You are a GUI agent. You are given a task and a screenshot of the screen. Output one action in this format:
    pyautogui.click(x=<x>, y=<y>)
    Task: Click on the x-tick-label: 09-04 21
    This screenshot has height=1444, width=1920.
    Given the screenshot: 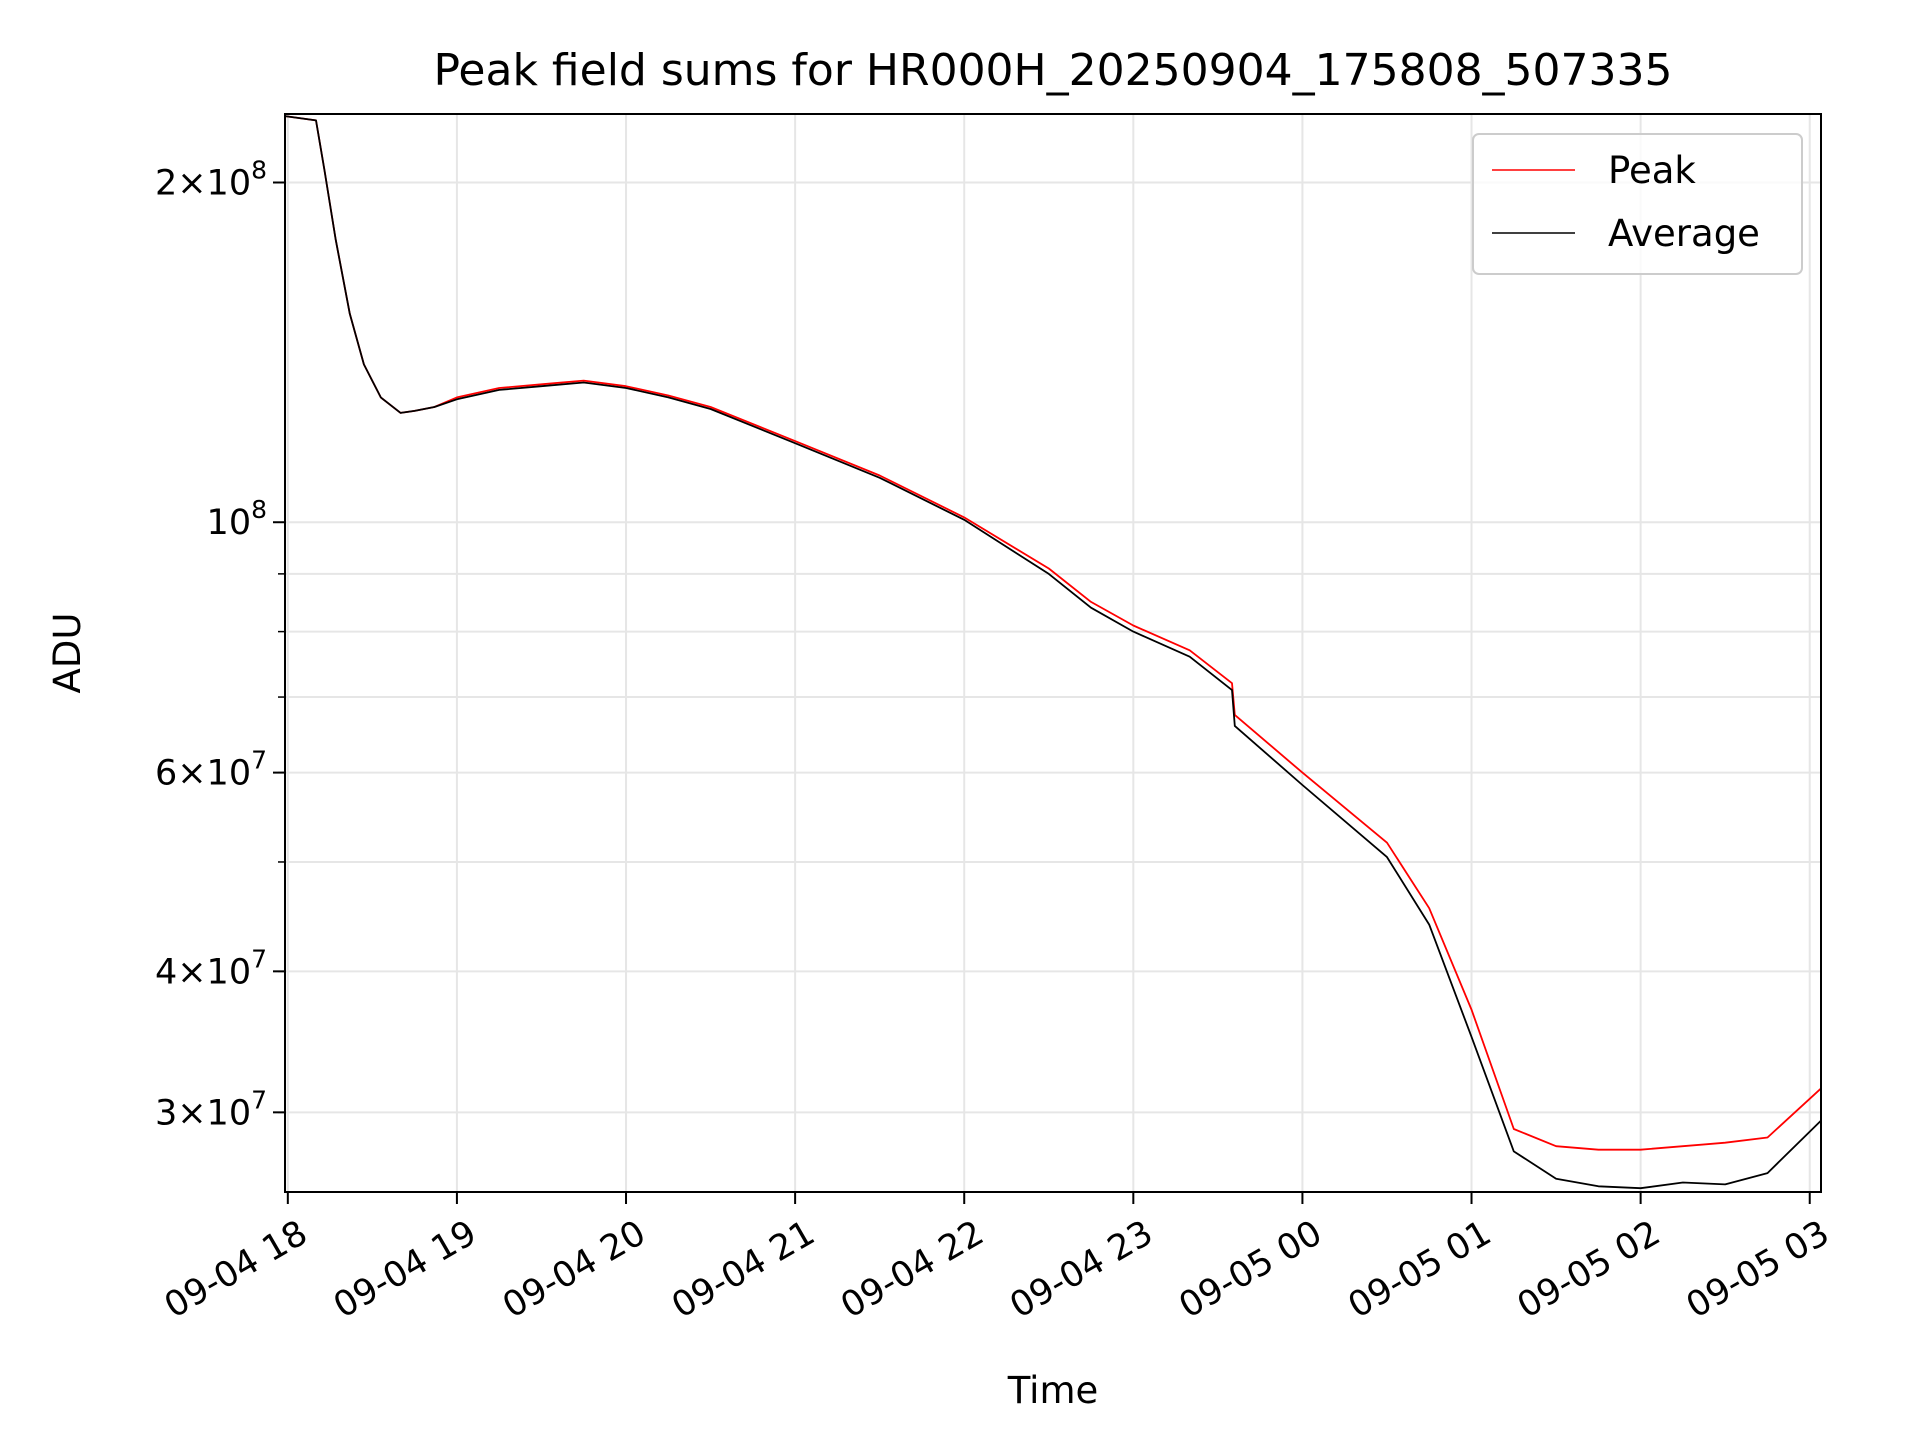 What is the action you would take?
    pyautogui.click(x=743, y=1269)
    